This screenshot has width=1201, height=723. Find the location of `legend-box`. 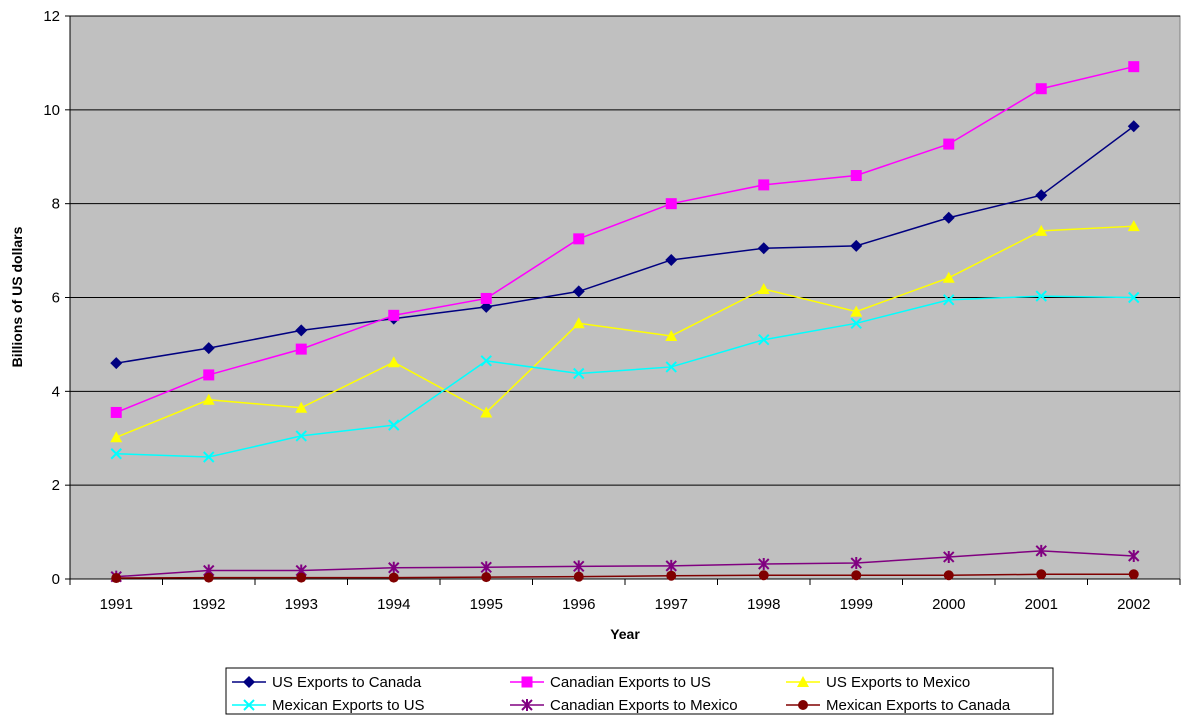

legend-box is located at coordinates (639, 691).